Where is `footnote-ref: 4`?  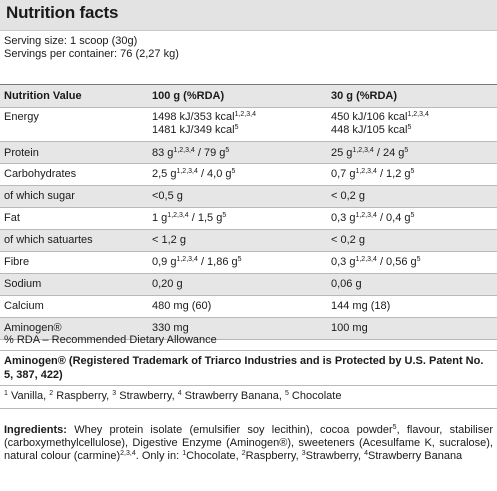
footnote-ref: 4 is located at coordinates (366, 453).